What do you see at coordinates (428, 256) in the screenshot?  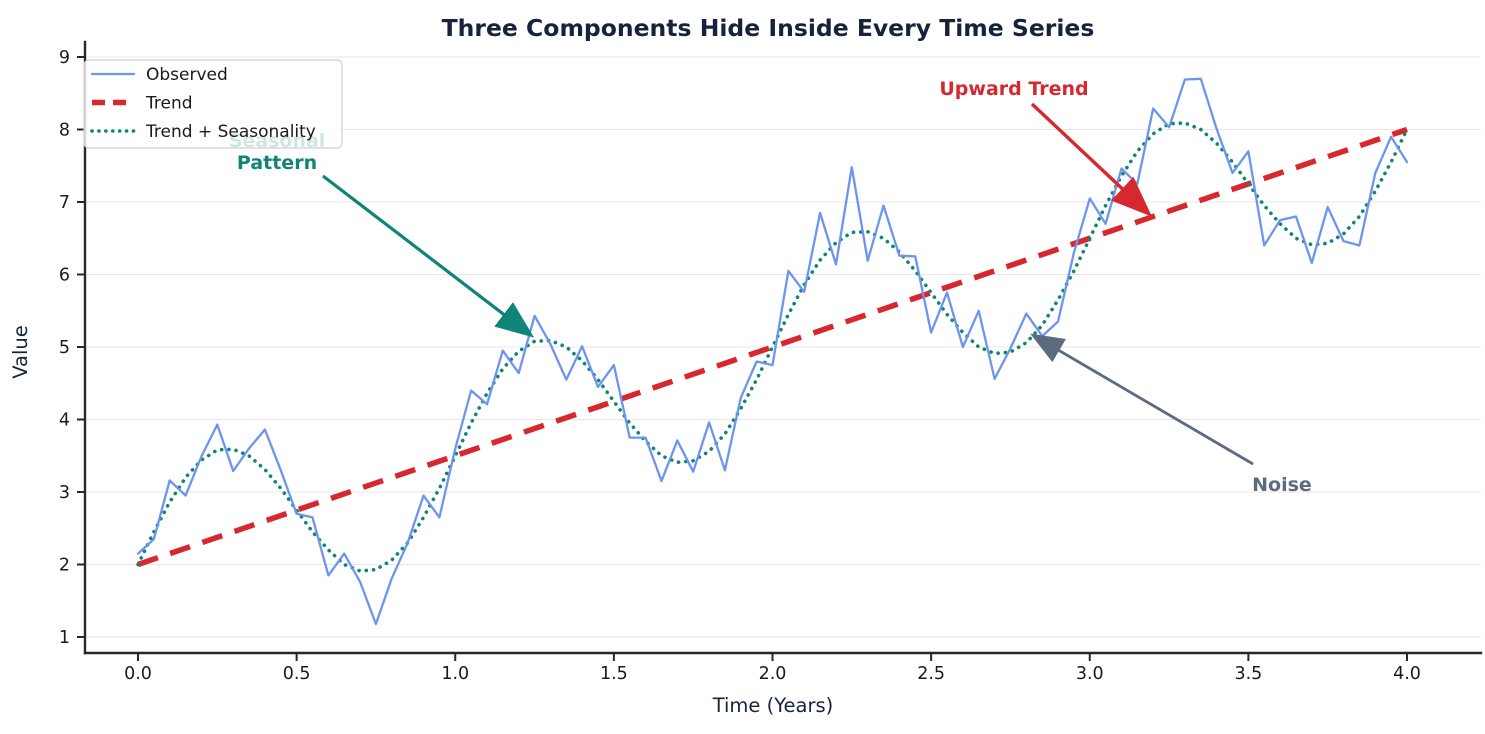 I see `seasonal-pattern-arrow` at bounding box center [428, 256].